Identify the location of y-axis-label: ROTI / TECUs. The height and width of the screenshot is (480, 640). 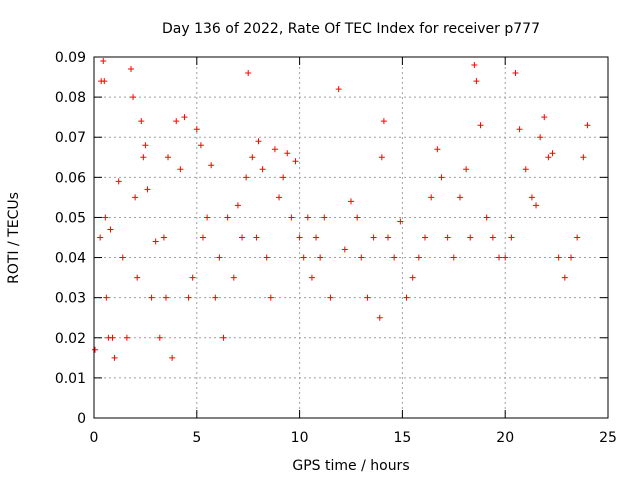
(14, 238).